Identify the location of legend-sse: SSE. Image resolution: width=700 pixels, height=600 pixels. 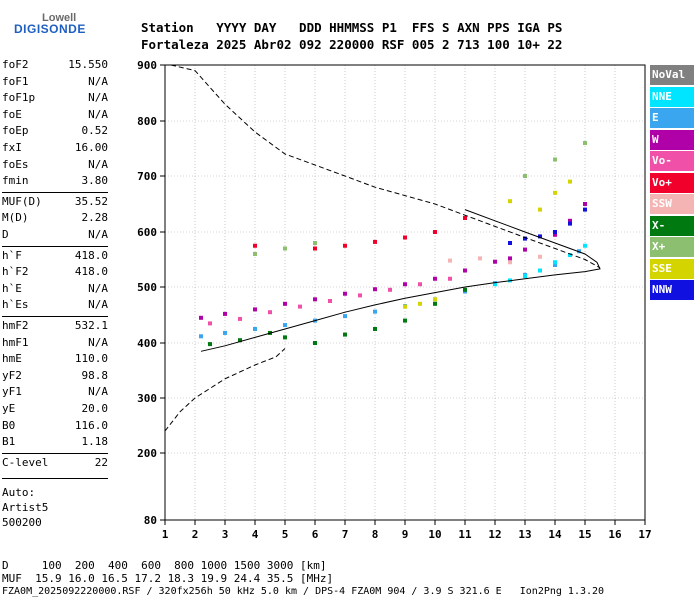
(672, 268).